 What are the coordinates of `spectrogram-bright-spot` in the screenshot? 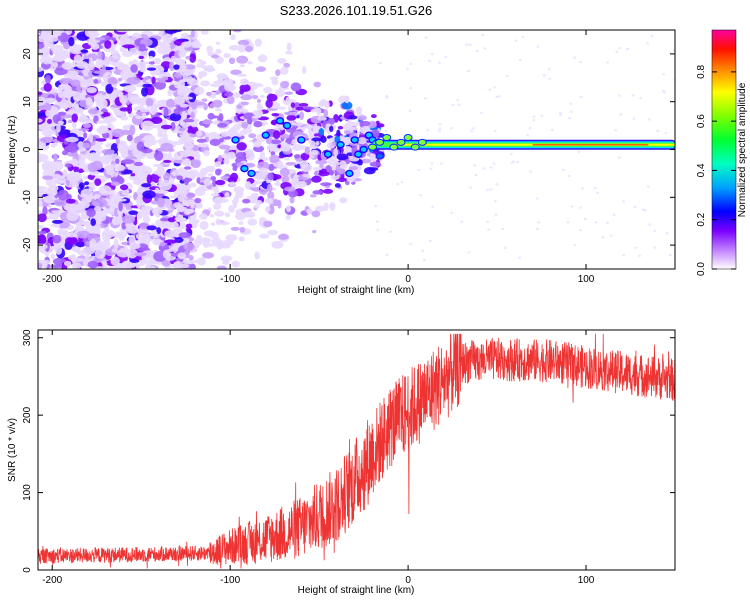 It's located at (235, 140).